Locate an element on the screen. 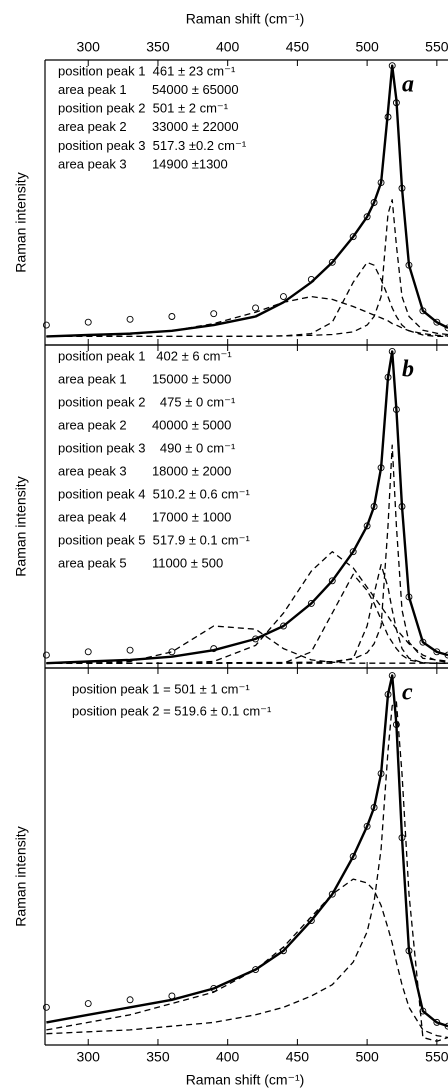 This screenshot has height=1090, width=448. annotation: area peak 2 33000 ± 22000 is located at coordinates (148, 126).